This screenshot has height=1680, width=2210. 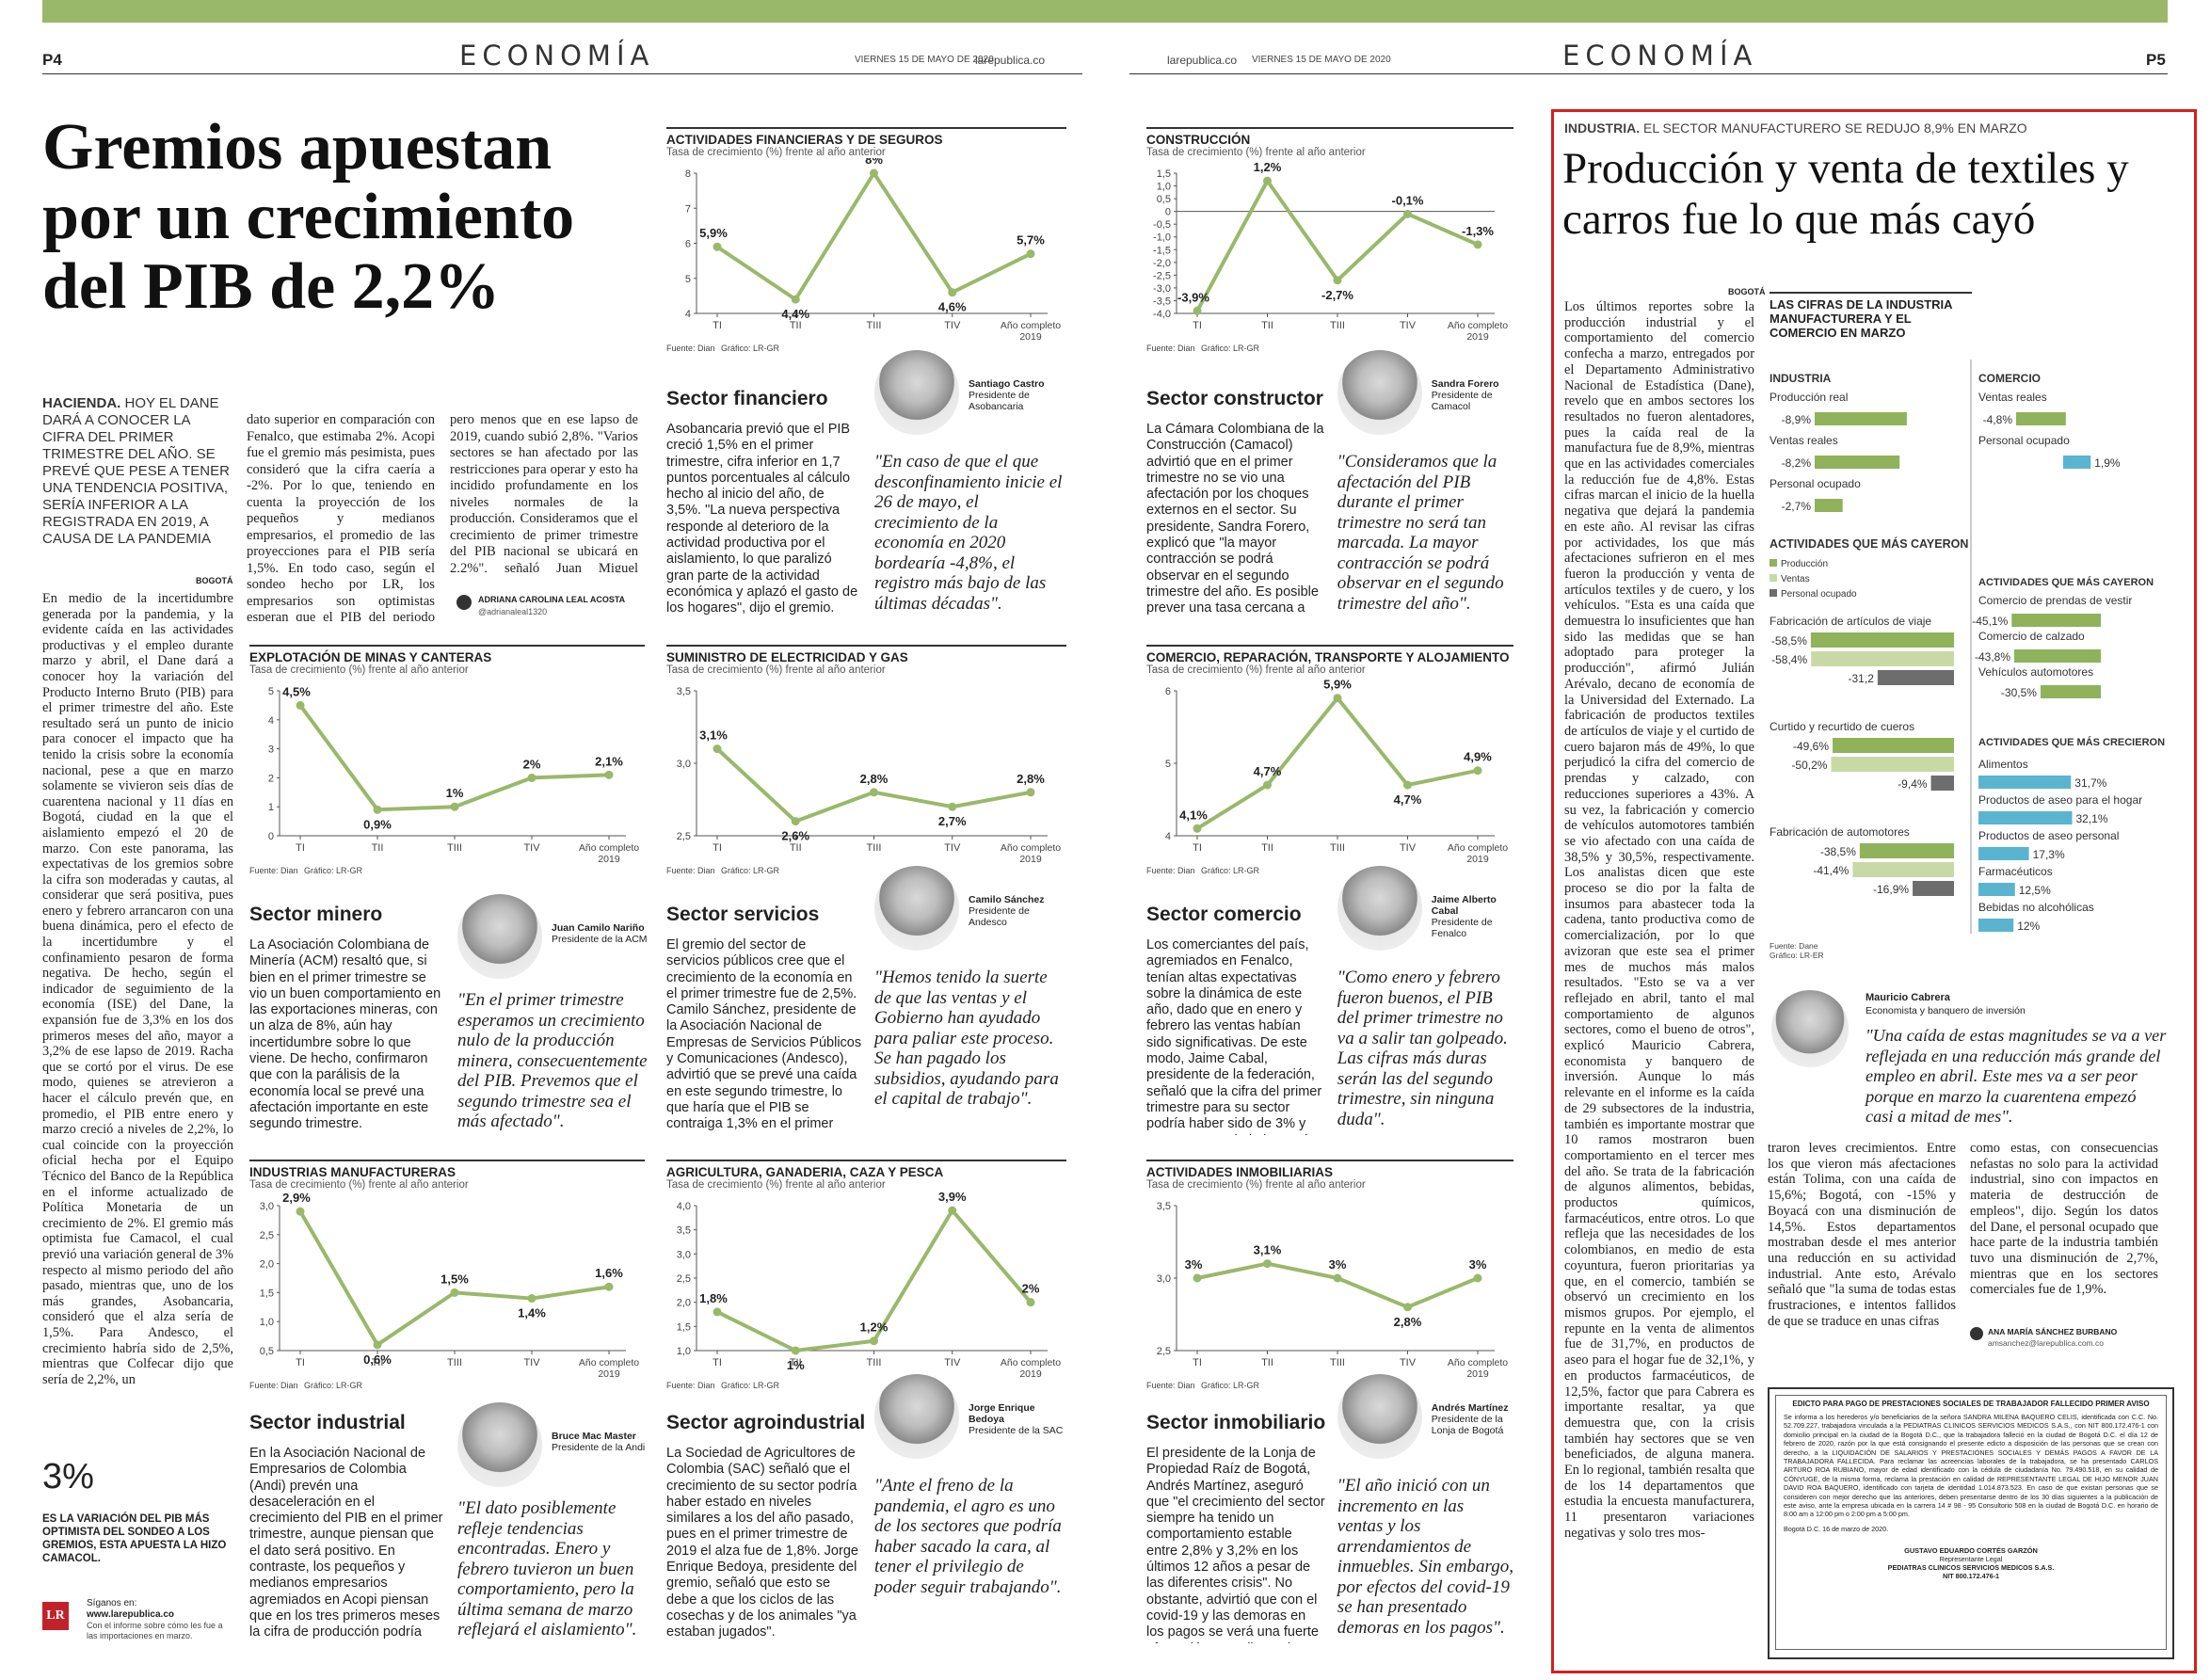 I want to click on quote-person: Mauricio Cabrera, so click(x=1908, y=997).